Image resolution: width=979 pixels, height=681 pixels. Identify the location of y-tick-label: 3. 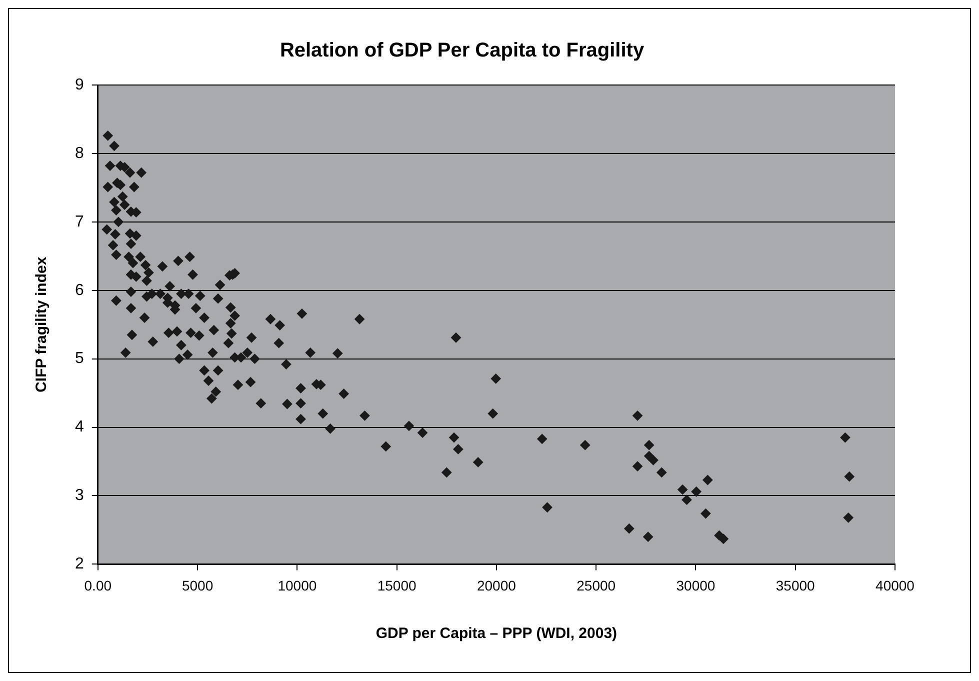
(79, 495).